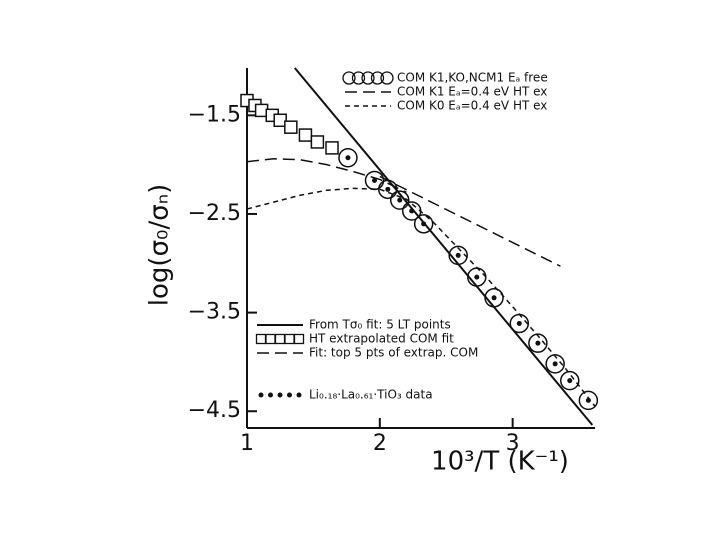 The width and height of the screenshot is (720, 540). I want to click on y-tick-label: −1.5, so click(214, 114).